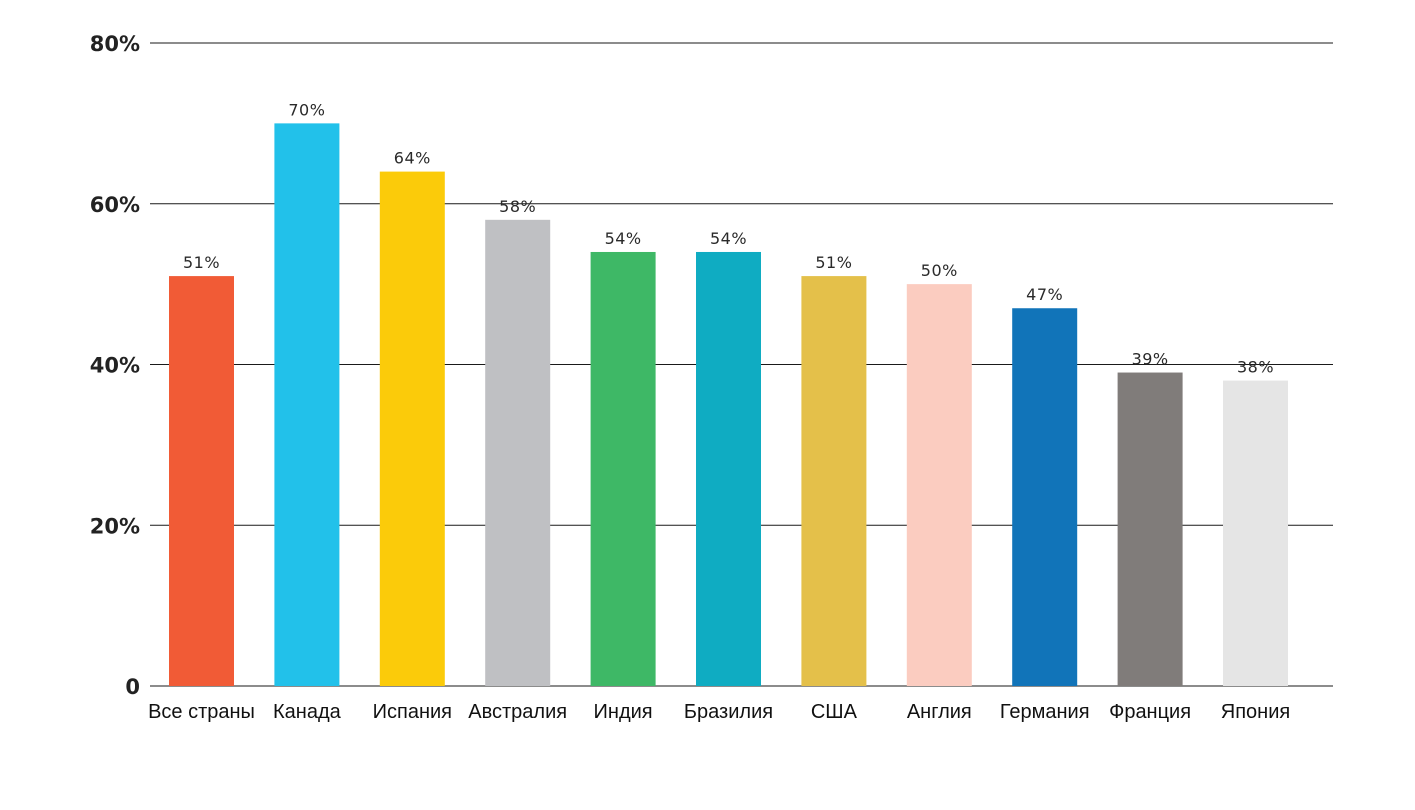 The width and height of the screenshot is (1415, 810). What do you see at coordinates (1255, 367) in the screenshot?
I see `data-label: 38%` at bounding box center [1255, 367].